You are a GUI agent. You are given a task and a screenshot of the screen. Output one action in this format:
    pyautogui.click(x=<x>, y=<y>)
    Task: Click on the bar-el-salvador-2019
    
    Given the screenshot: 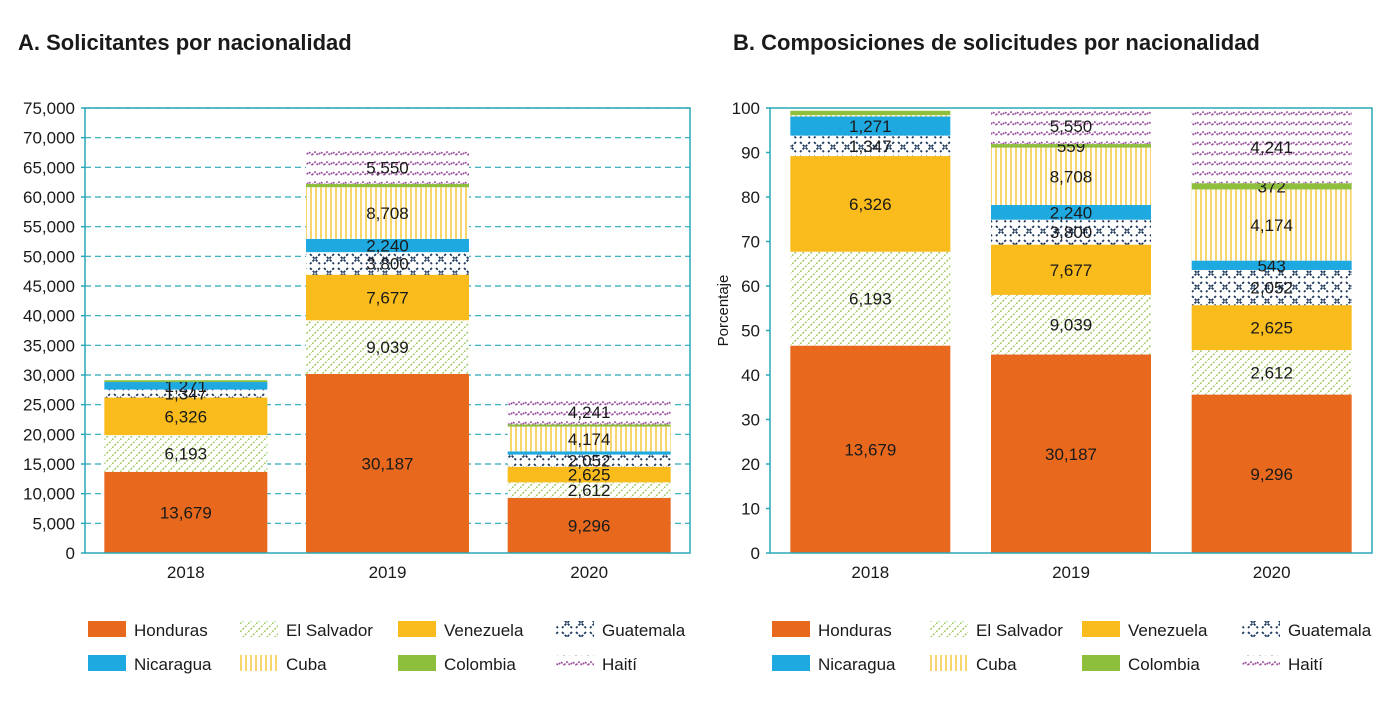 What is the action you would take?
    pyautogui.click(x=387, y=347)
    